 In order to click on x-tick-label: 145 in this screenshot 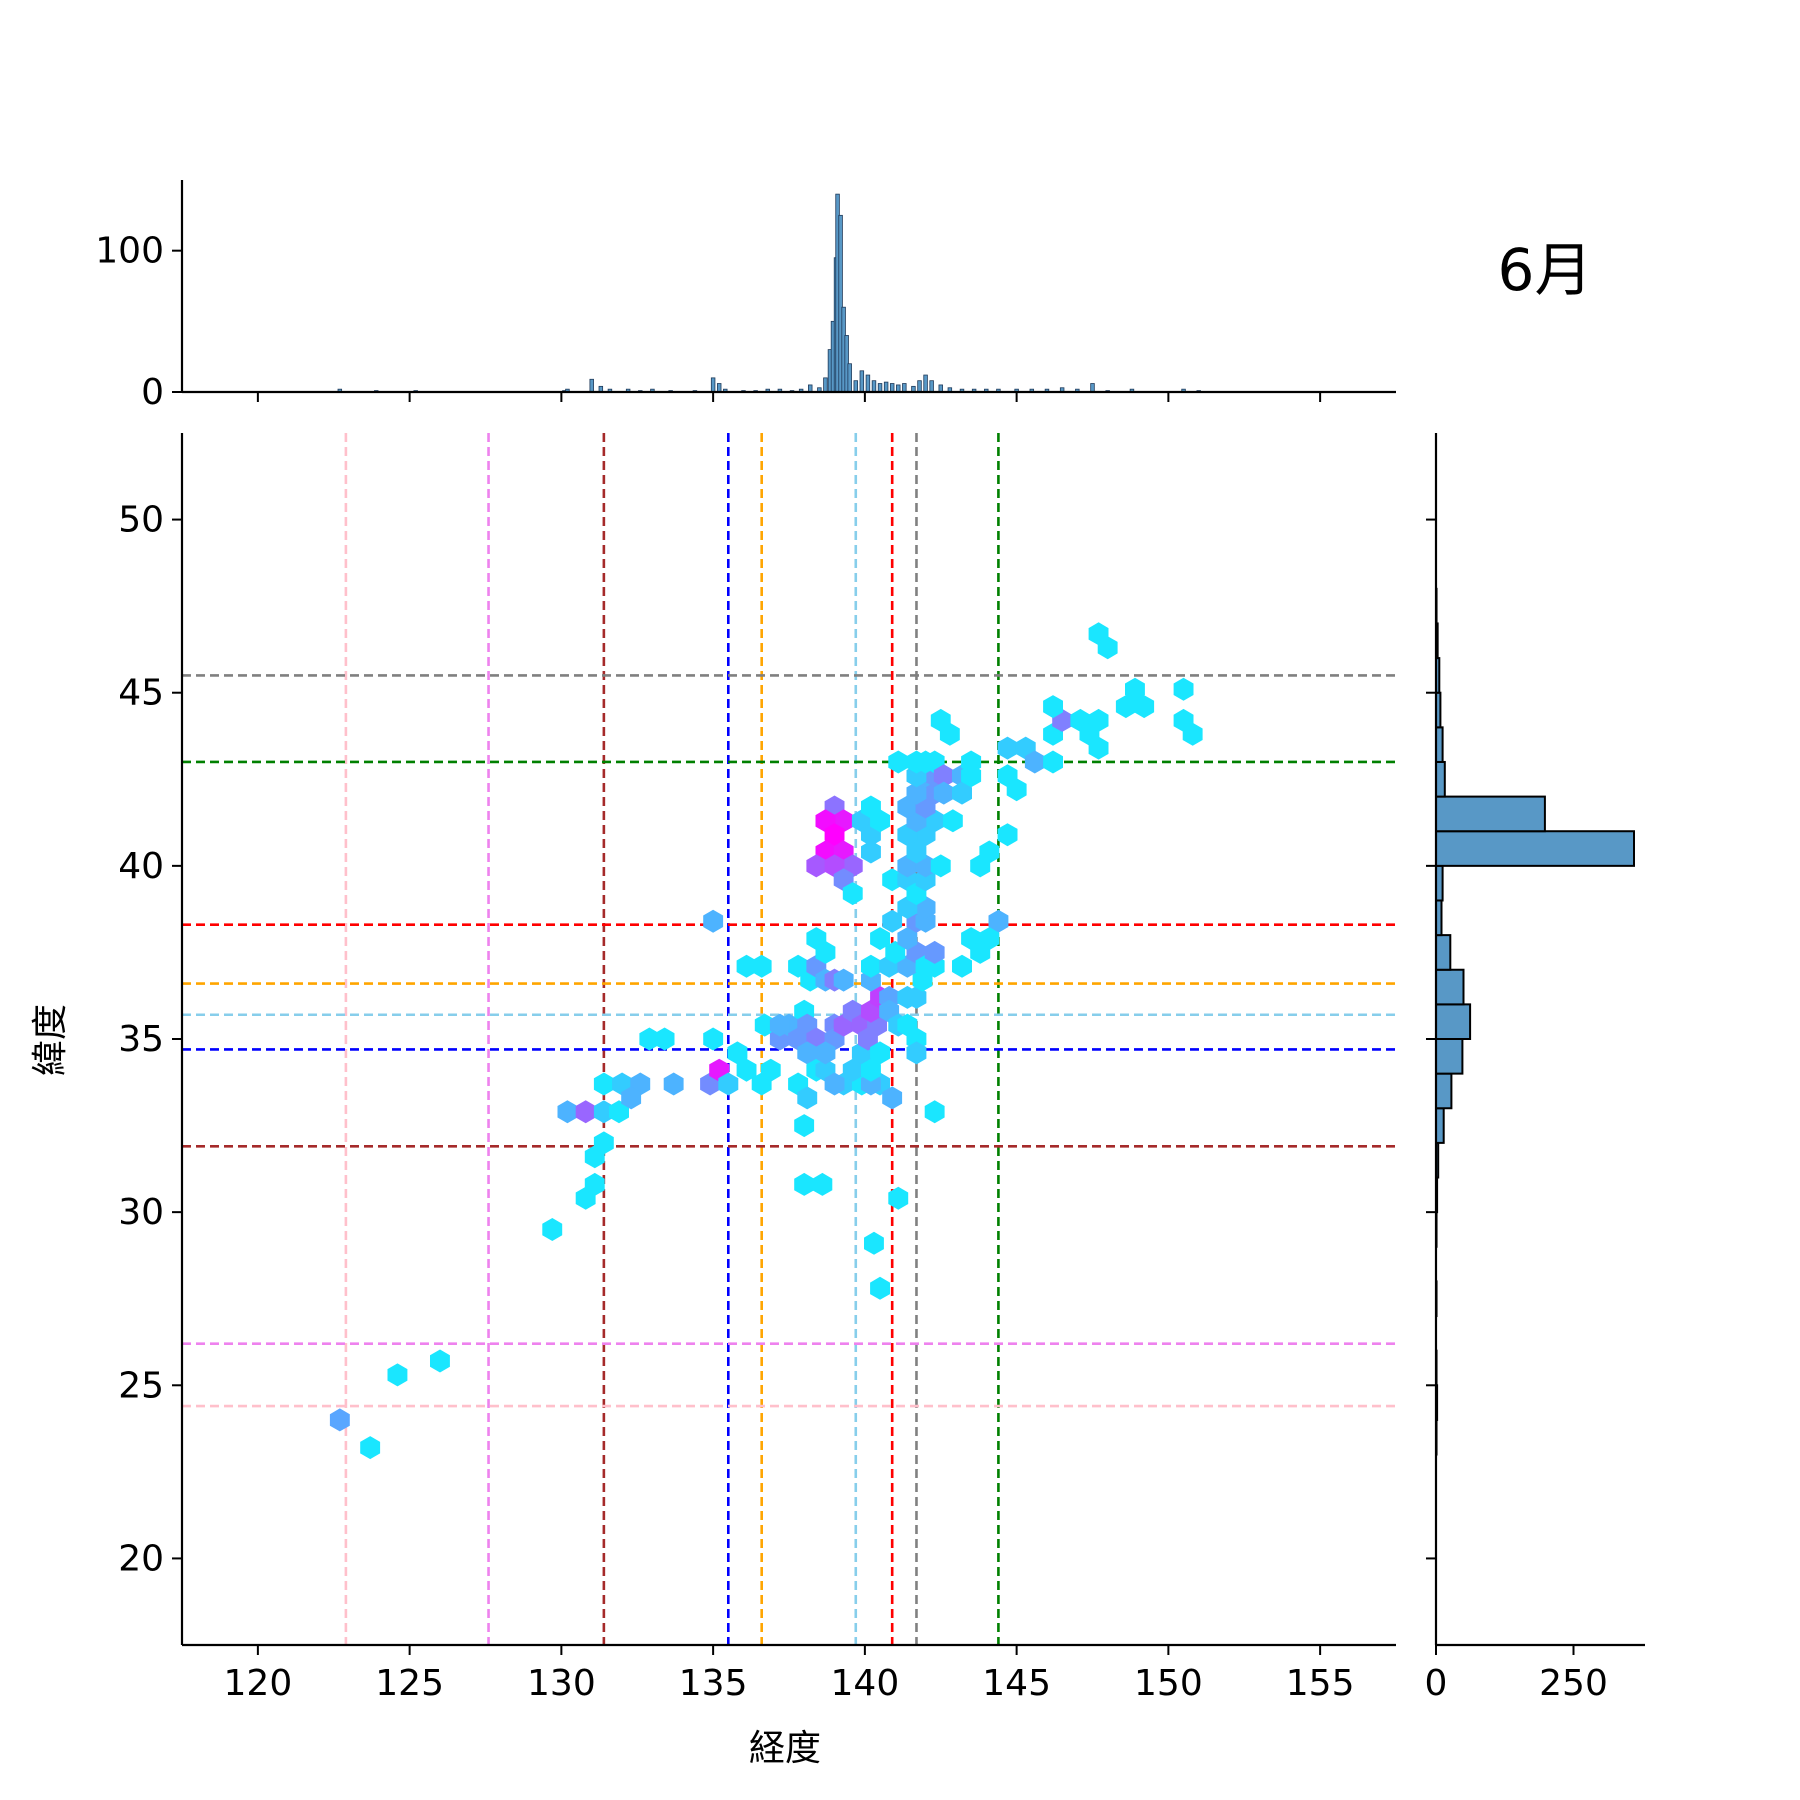, I will do `click(1016, 1683)`.